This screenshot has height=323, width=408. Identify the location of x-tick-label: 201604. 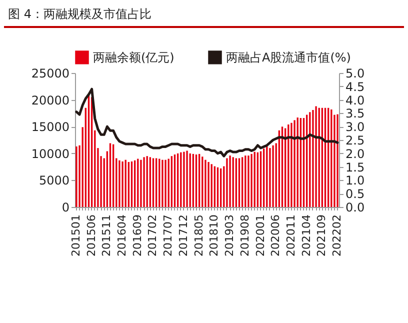
(122, 235).